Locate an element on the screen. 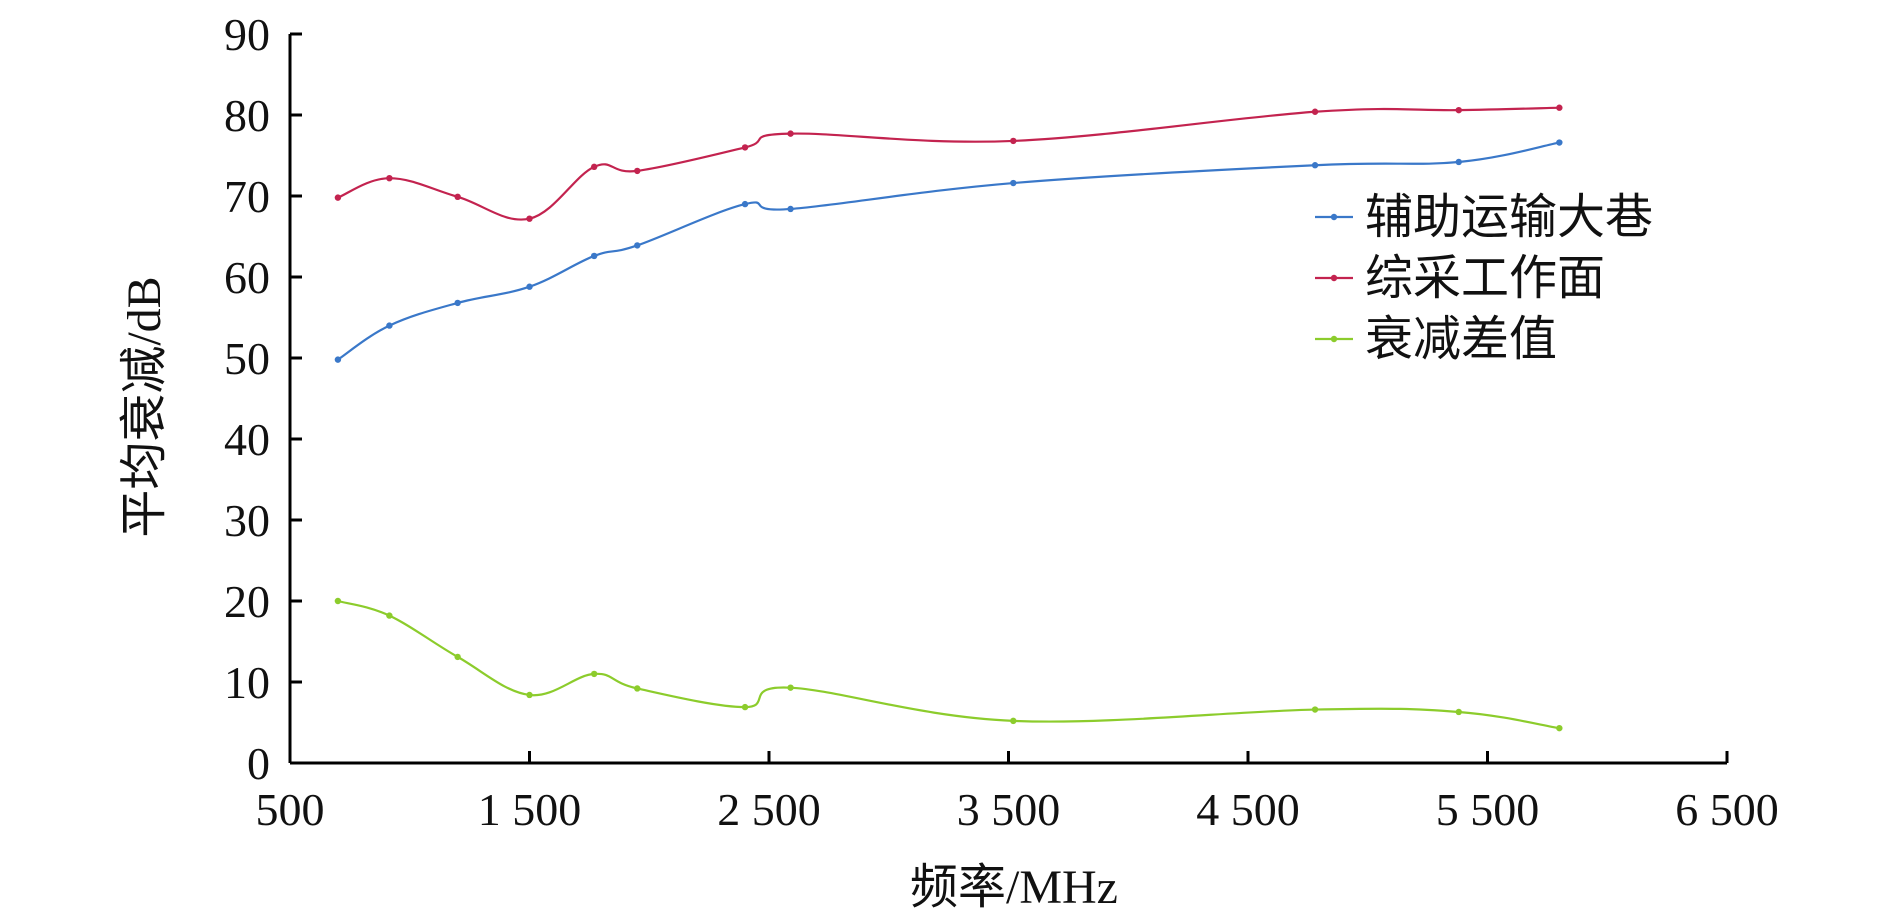 Image resolution: width=1890 pixels, height=917 pixels. x-tick-label: 4 500 is located at coordinates (1248, 809).